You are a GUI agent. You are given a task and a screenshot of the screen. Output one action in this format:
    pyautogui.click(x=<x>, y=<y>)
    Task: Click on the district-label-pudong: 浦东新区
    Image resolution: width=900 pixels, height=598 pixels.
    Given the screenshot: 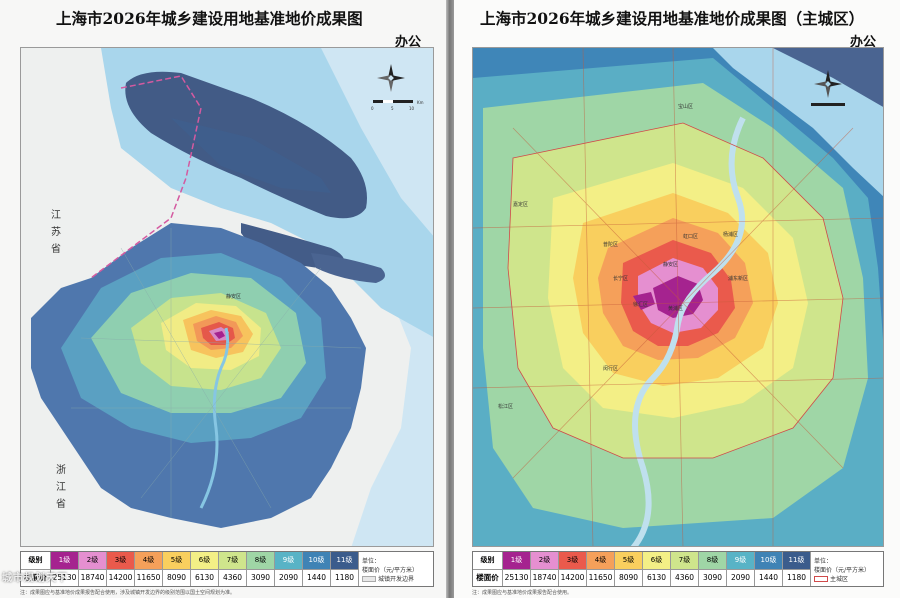 What is the action you would take?
    pyautogui.click(x=738, y=278)
    